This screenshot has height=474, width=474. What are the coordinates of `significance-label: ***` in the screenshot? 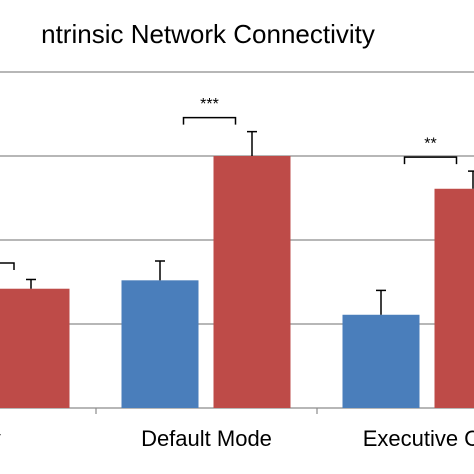 It's located at (209, 104).